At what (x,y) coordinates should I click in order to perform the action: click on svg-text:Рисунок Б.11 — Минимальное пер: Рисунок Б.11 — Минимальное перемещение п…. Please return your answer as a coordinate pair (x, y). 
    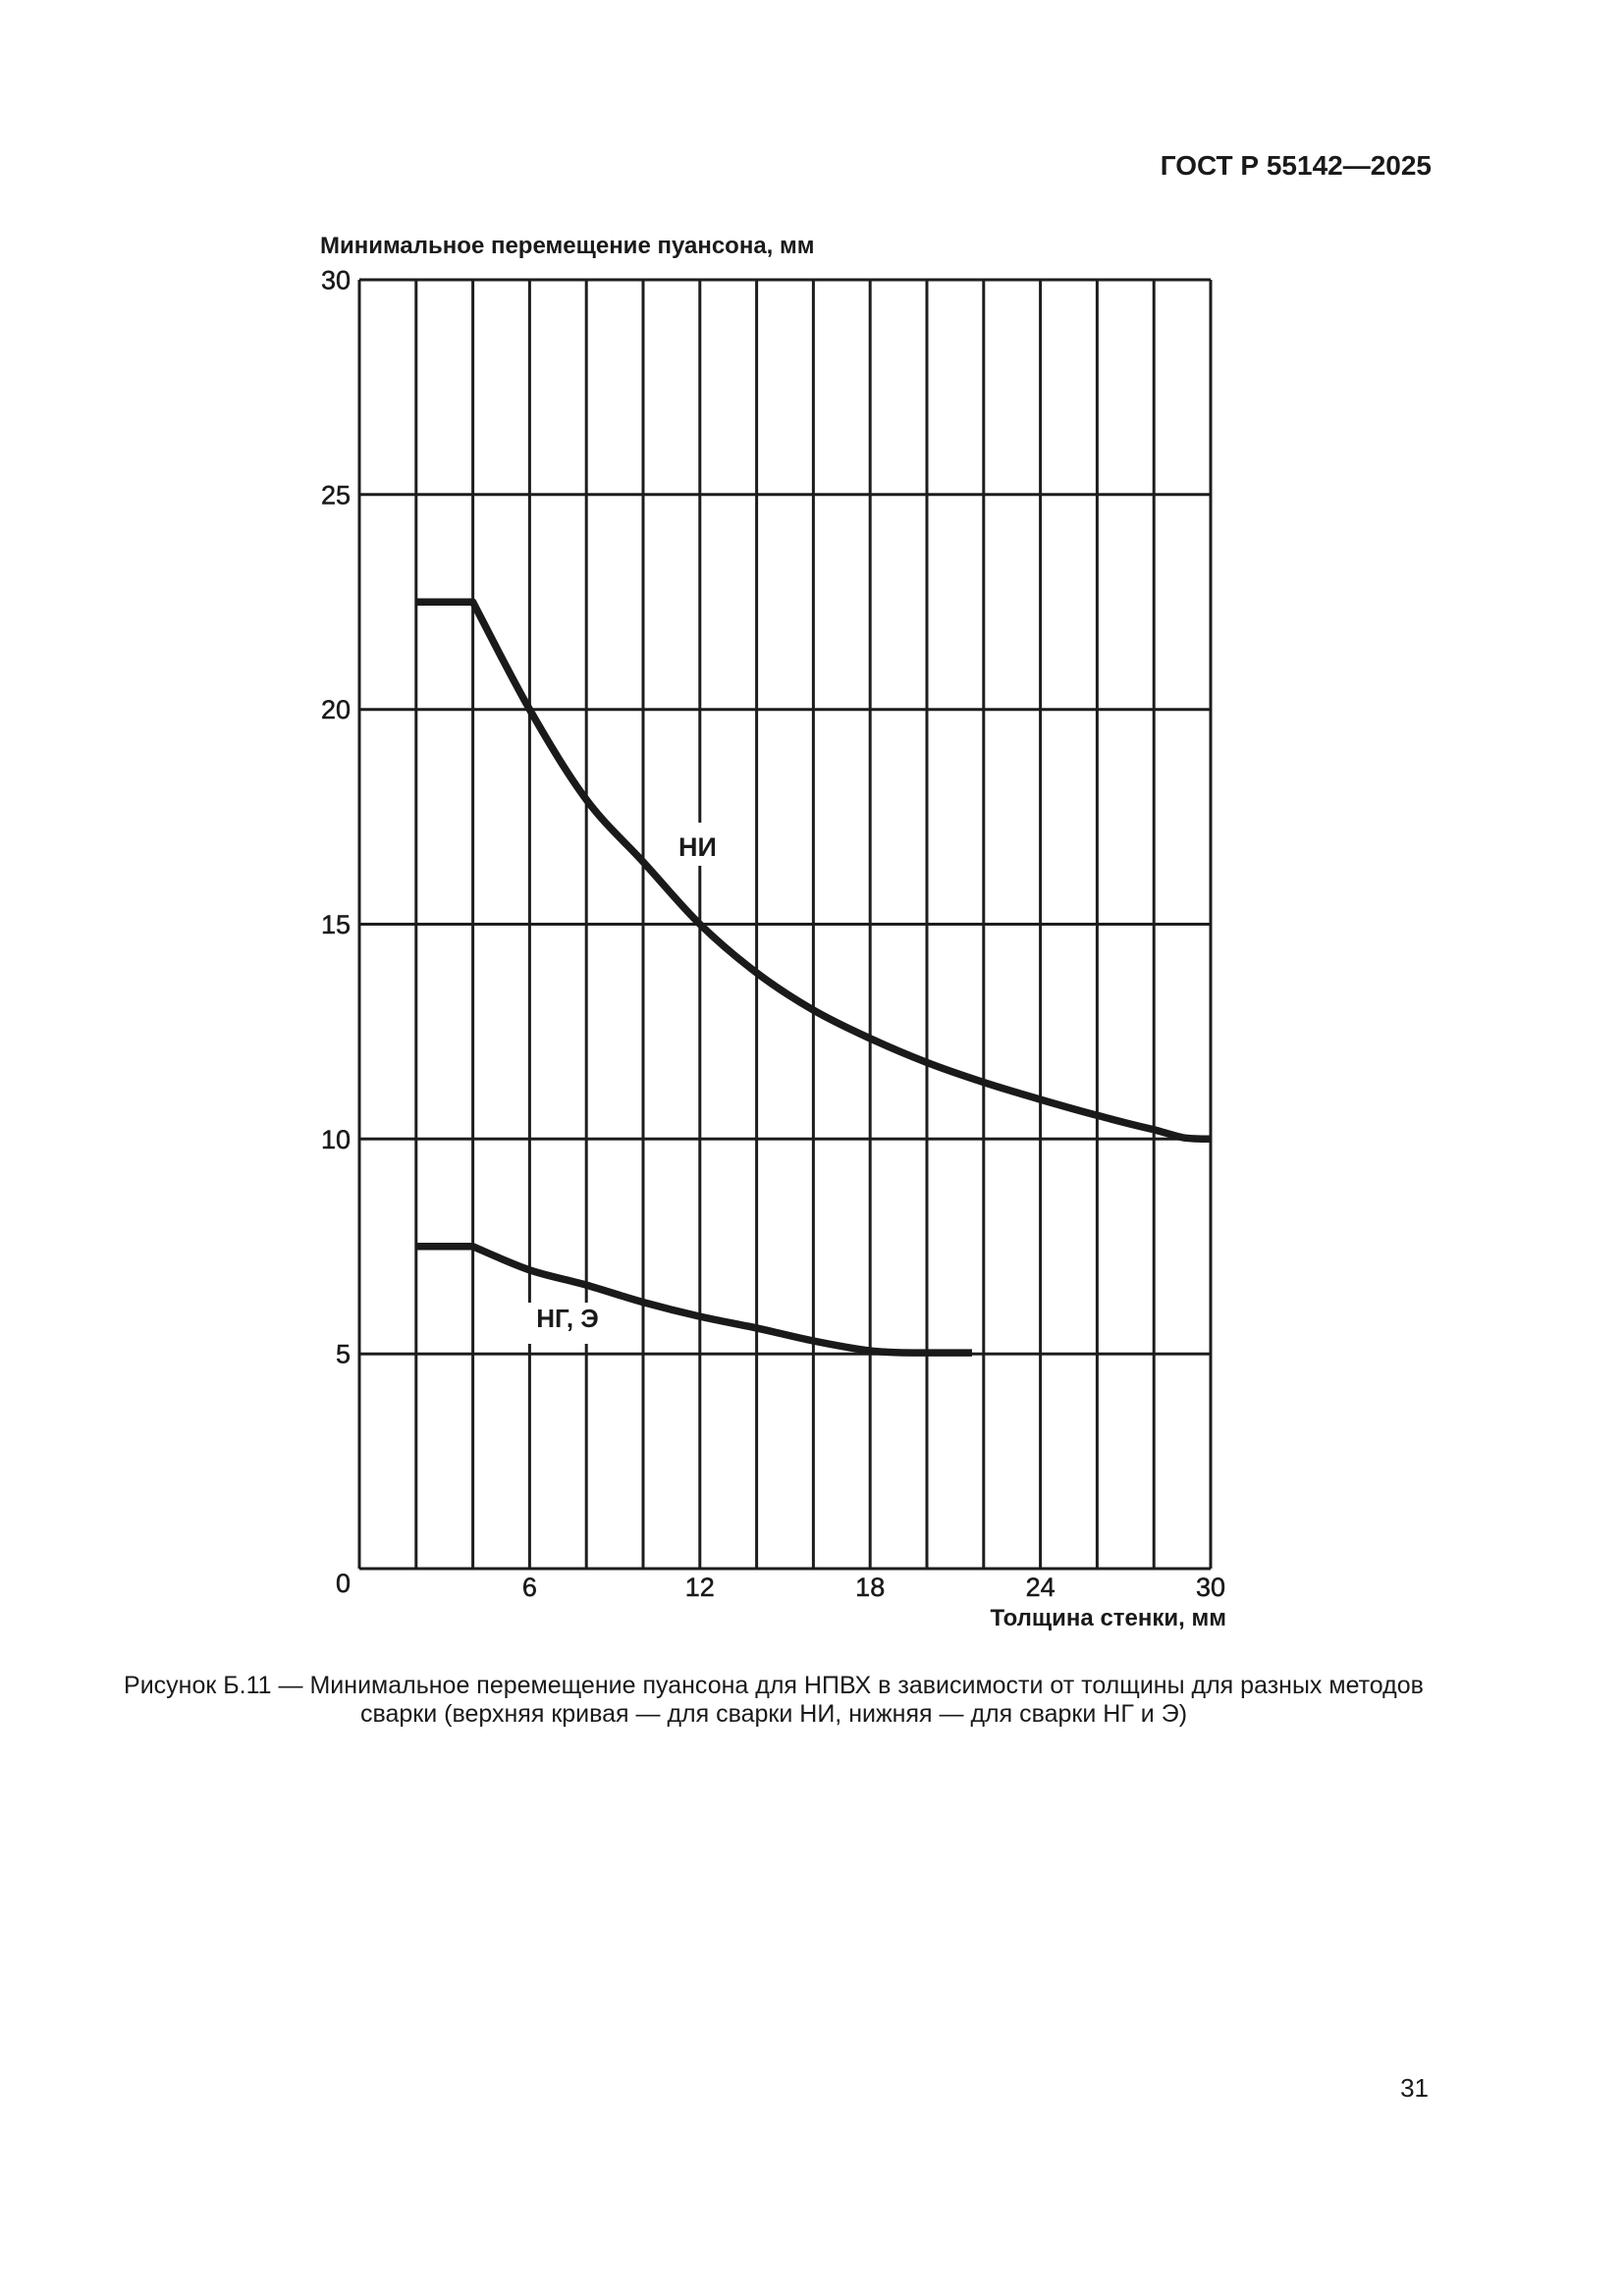
    Looking at the image, I should click on (774, 1685).